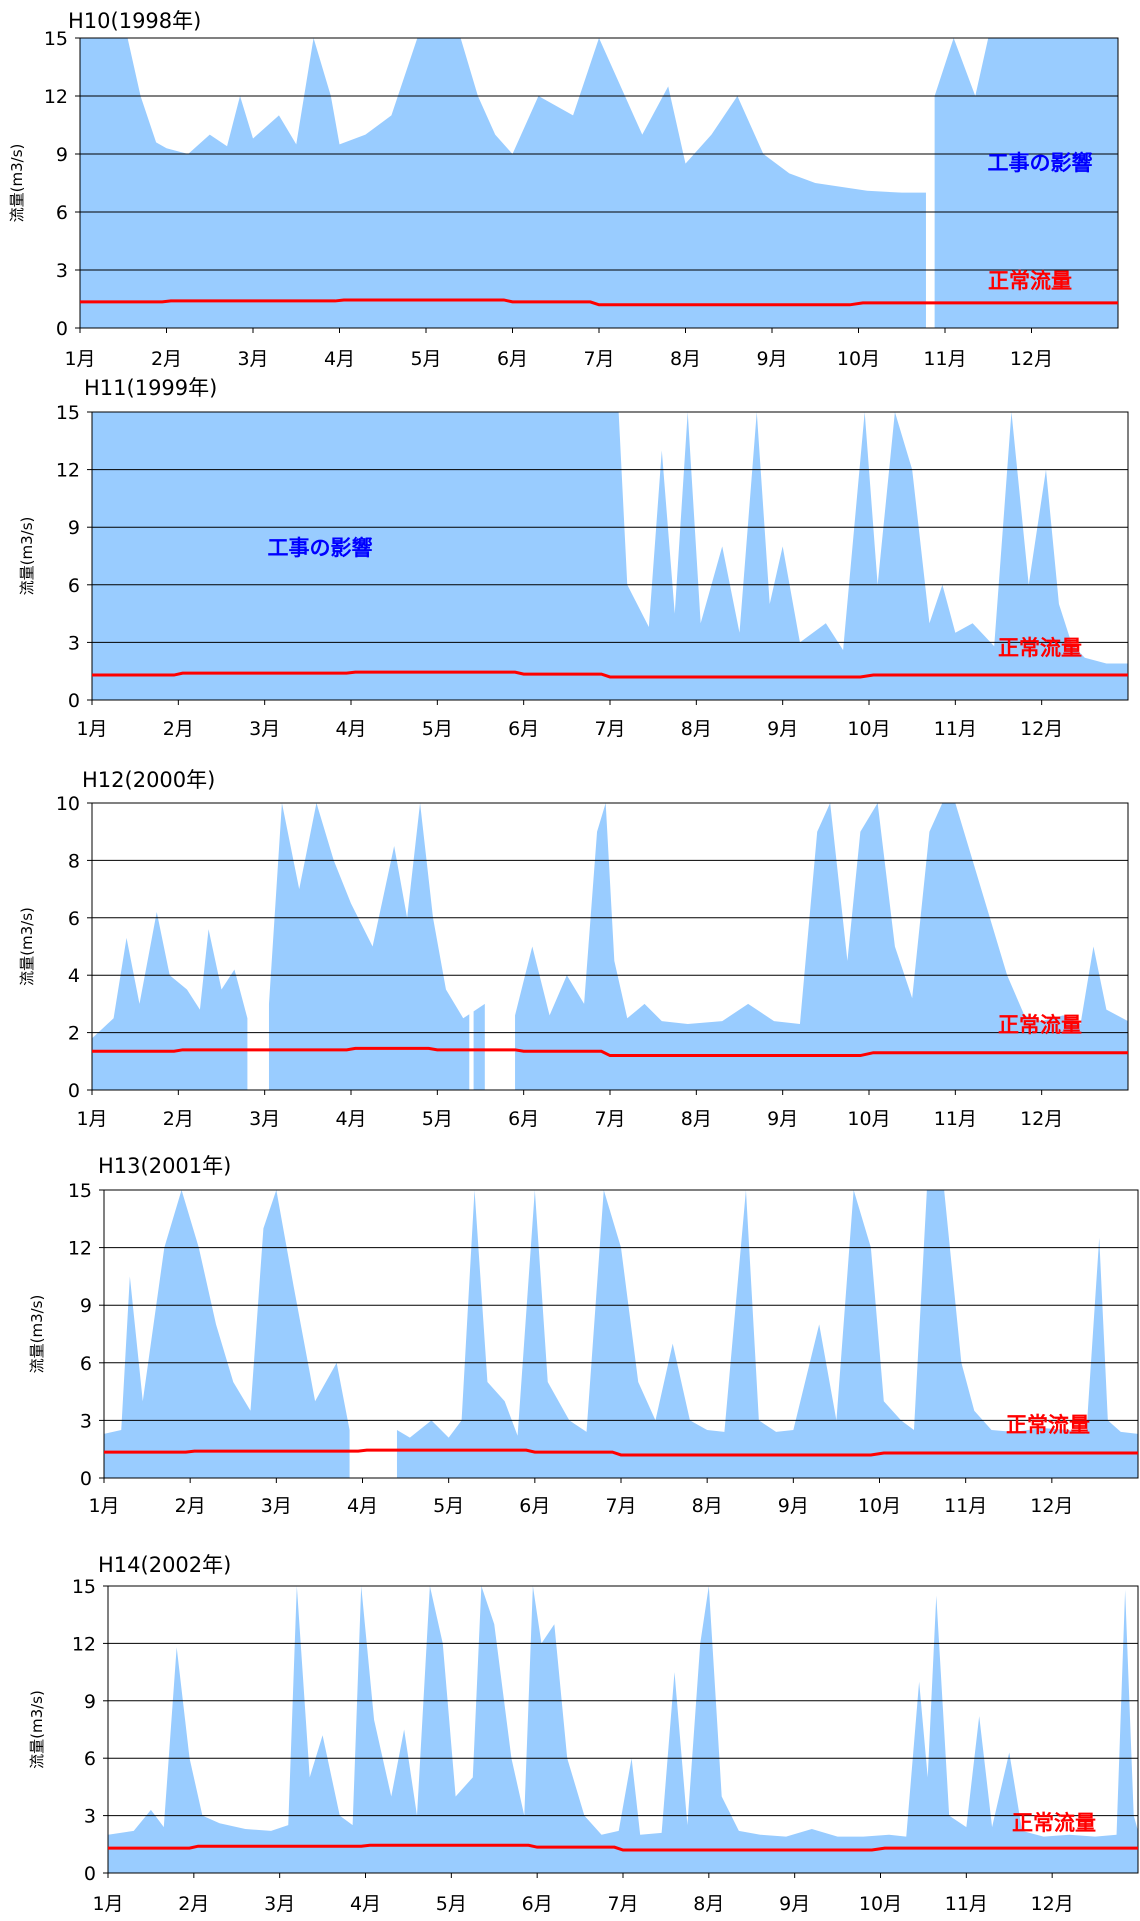 This screenshot has height=1921, width=1140. I want to click on y-tick-label: 2, so click(74, 1034).